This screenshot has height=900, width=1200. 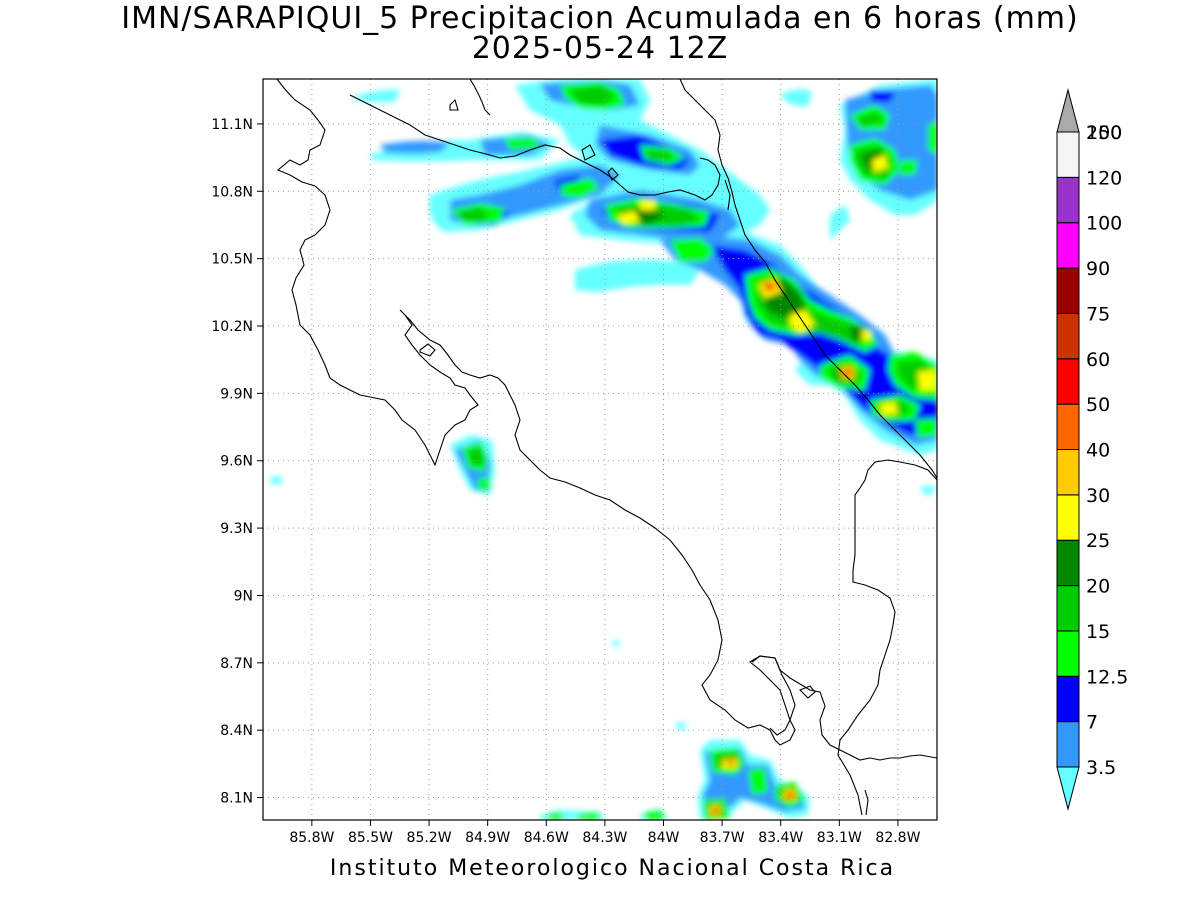 What do you see at coordinates (236, 731) in the screenshot?
I see `lat-tick-label: 8.4N` at bounding box center [236, 731].